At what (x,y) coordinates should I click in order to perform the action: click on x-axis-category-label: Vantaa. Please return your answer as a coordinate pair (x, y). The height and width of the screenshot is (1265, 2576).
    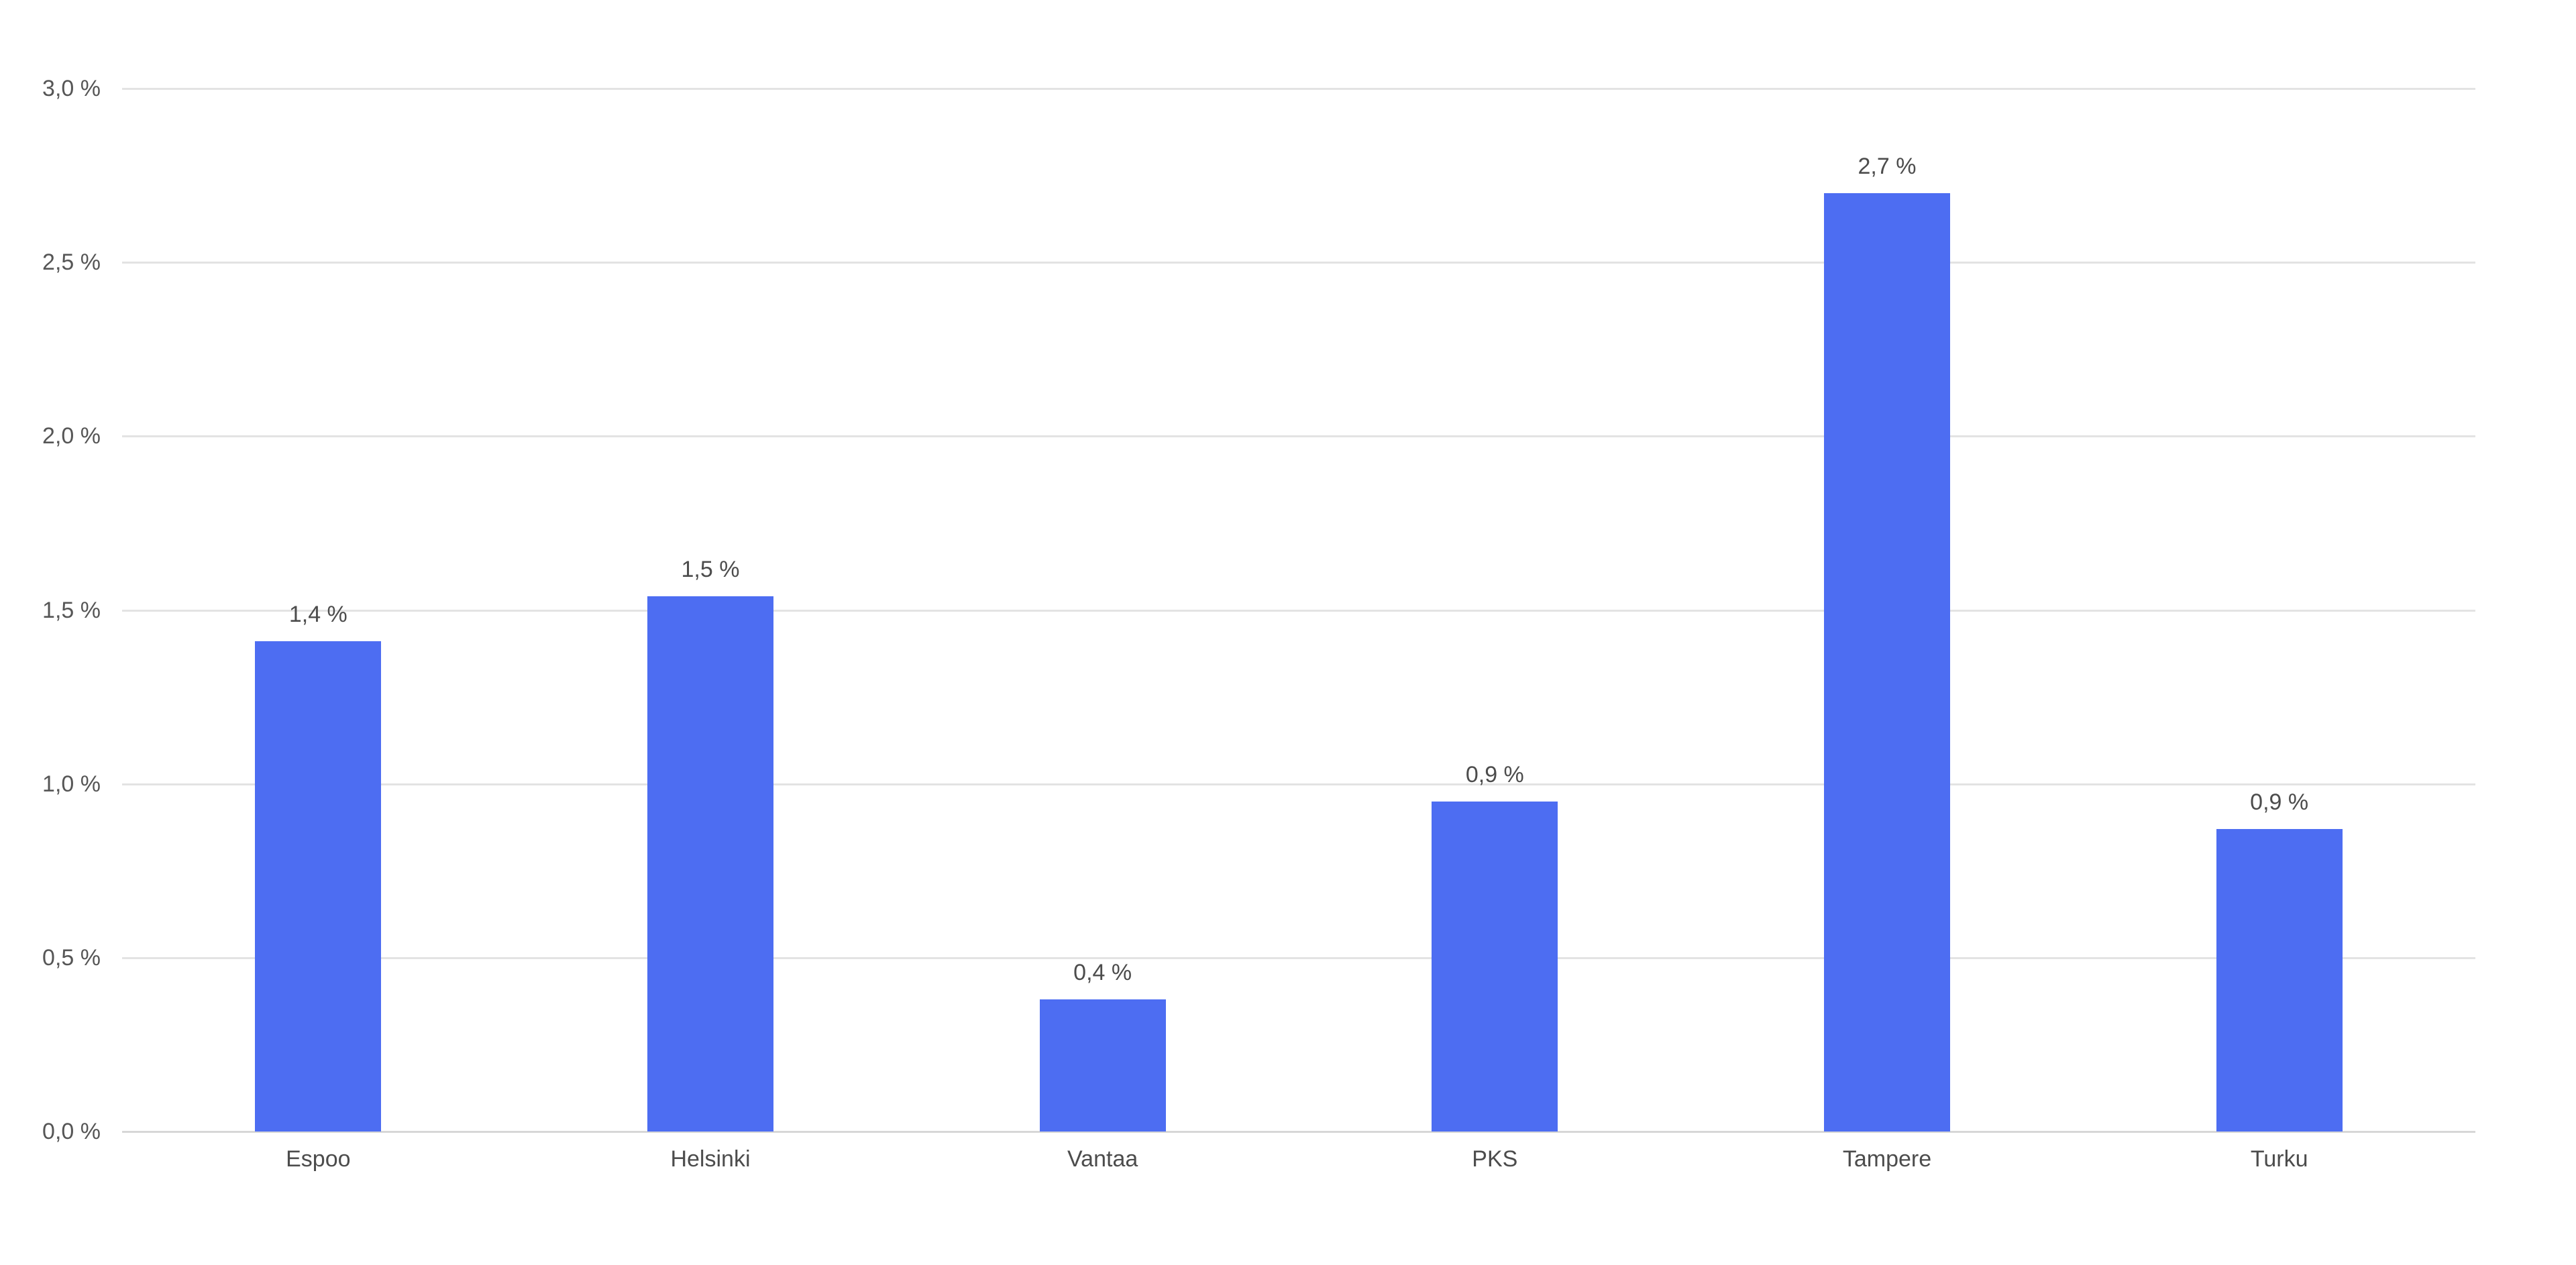
    Looking at the image, I should click on (1102, 1159).